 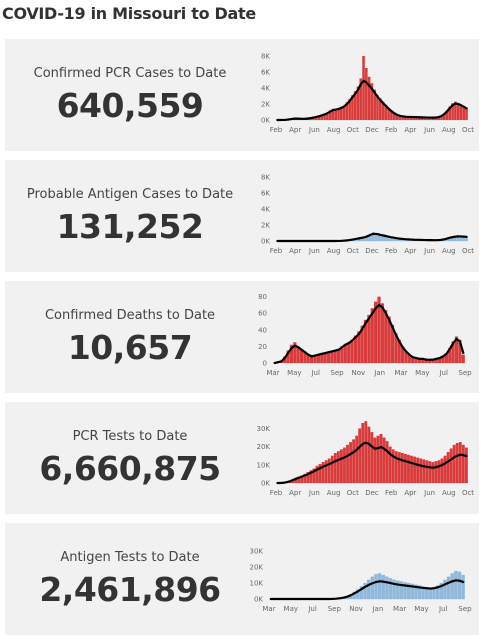 I want to click on x-tick-label: Feb, so click(x=391, y=251).